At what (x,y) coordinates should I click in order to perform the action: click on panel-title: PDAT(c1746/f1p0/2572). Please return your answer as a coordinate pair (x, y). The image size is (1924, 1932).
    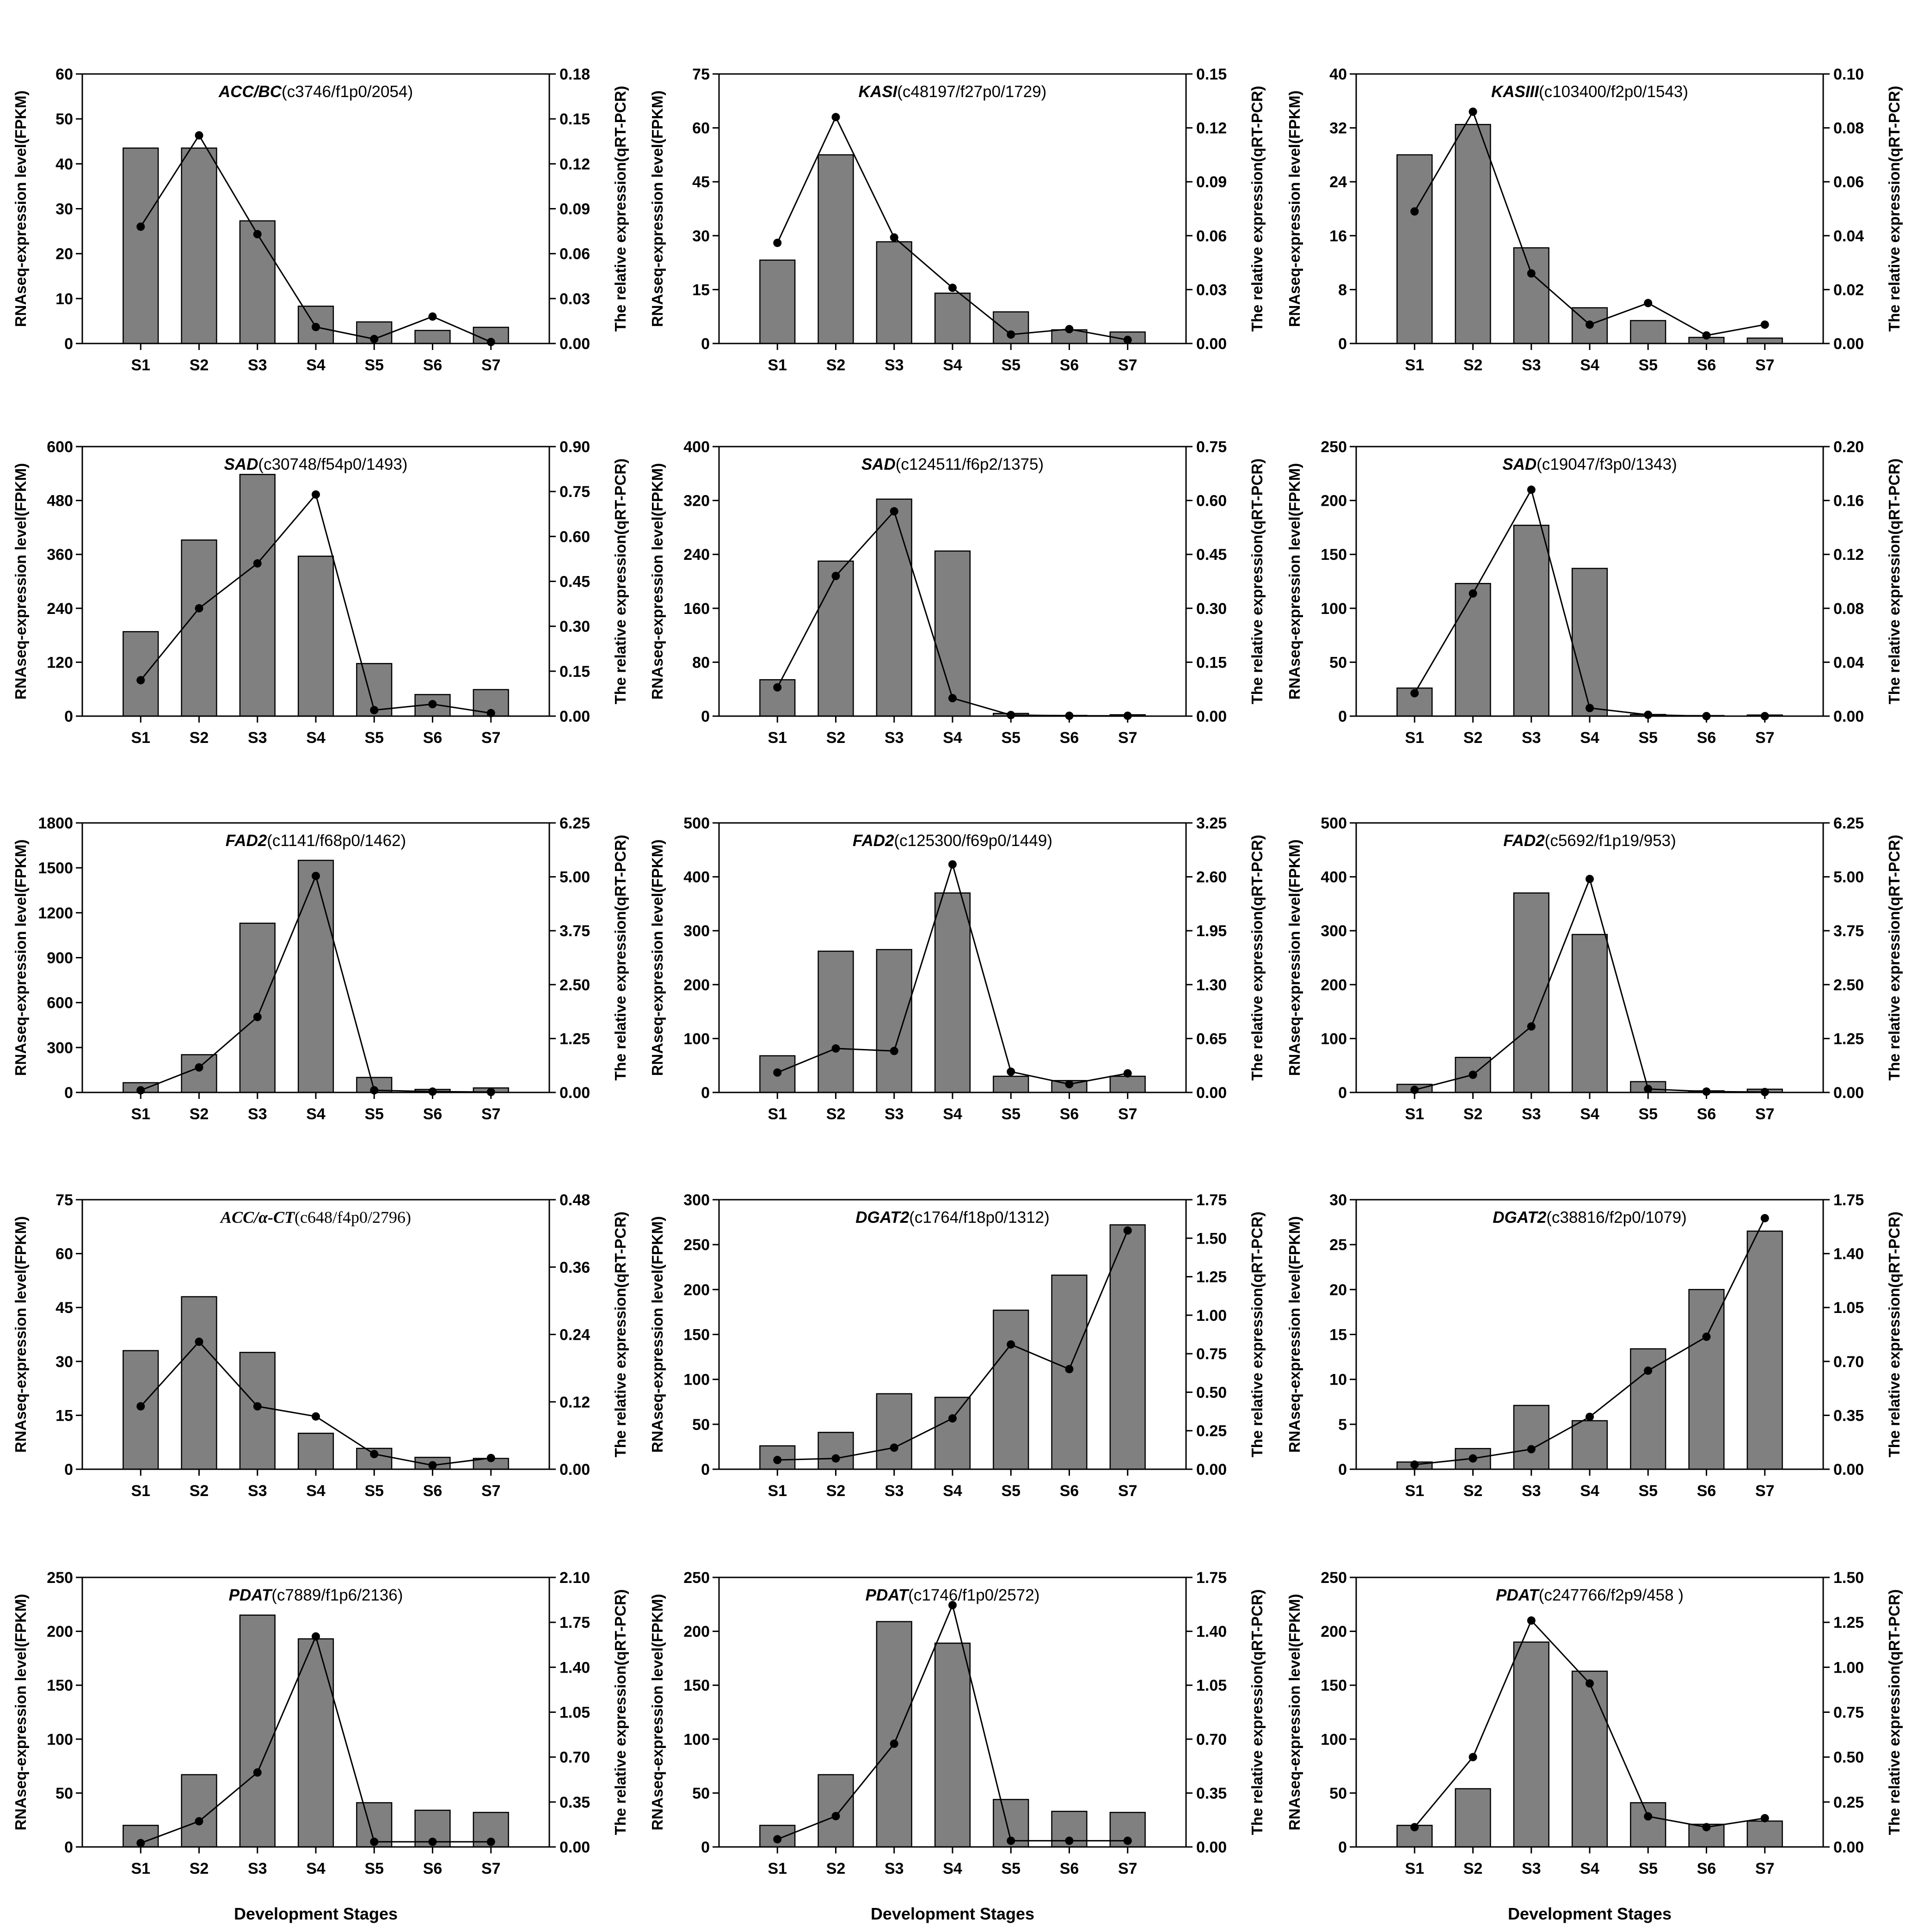
    Looking at the image, I should click on (953, 1595).